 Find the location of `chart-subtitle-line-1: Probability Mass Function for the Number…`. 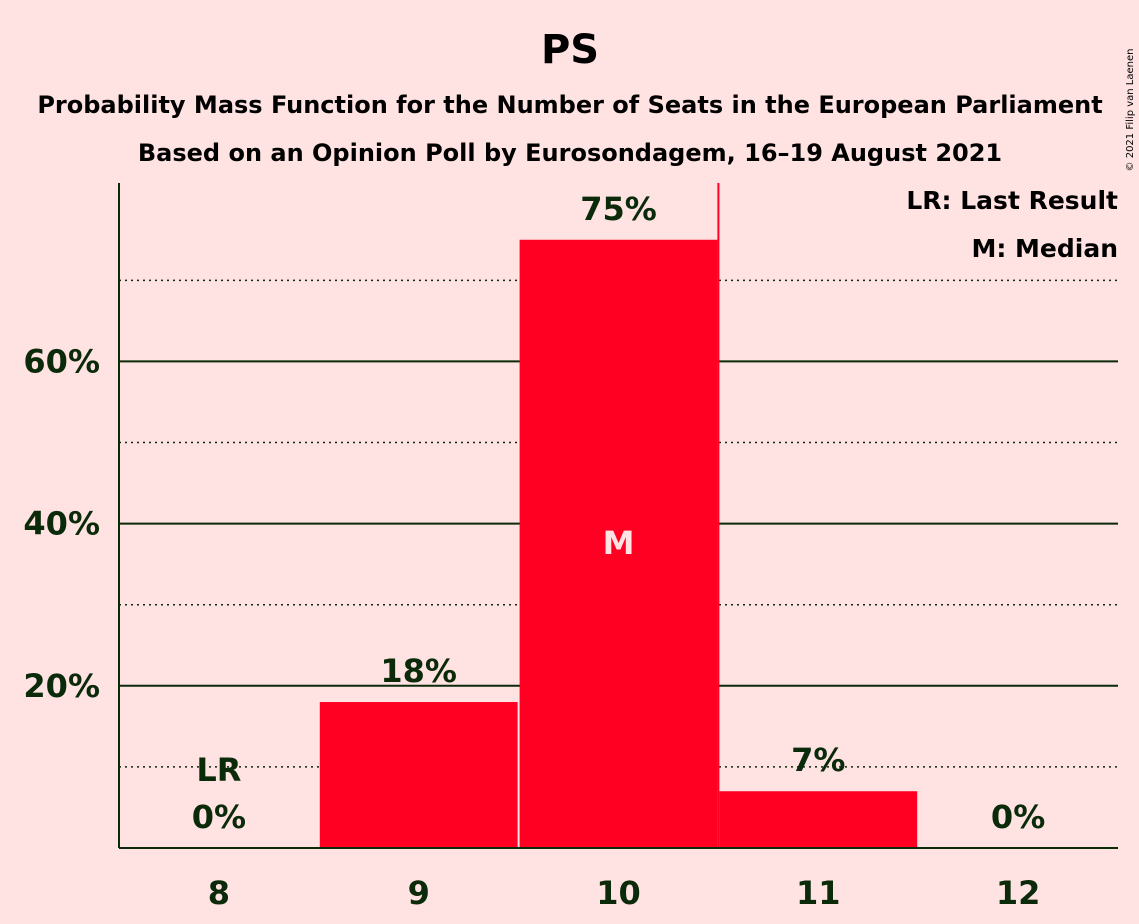

chart-subtitle-line-1: Probability Mass Function for the Number… is located at coordinates (569, 105).